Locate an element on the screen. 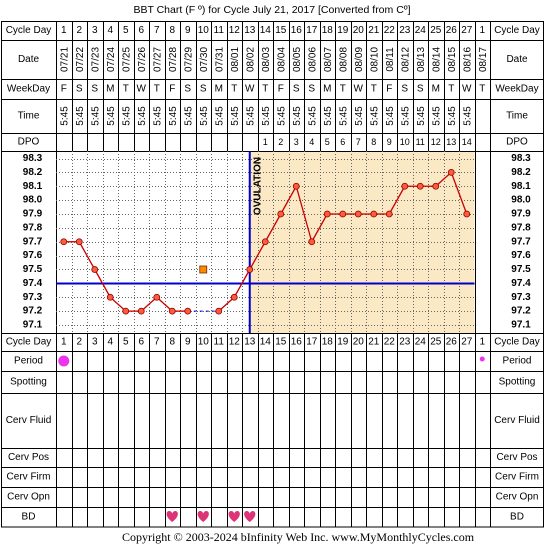  cycle-day-label-bottom: 6 is located at coordinates (141, 342).